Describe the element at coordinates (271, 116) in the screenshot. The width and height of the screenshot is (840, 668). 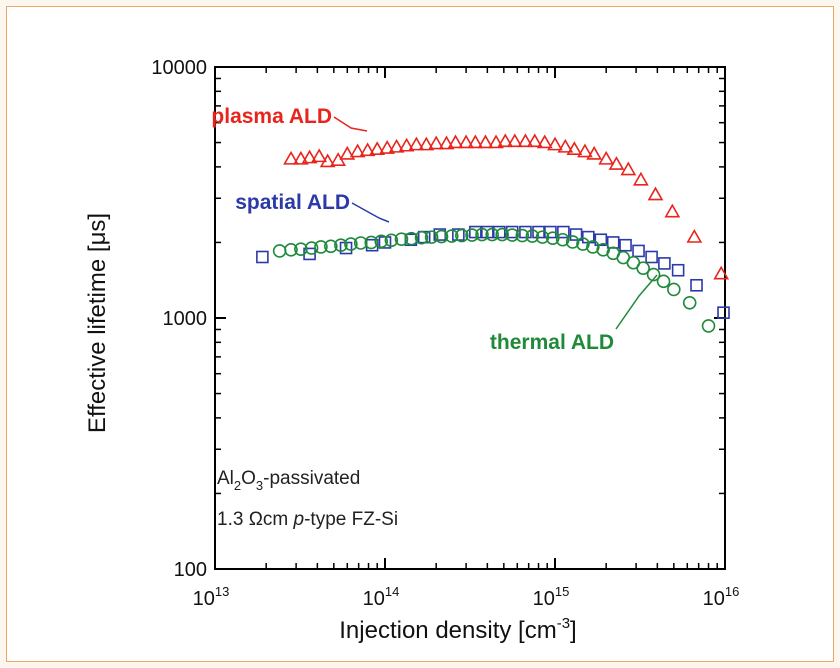
I see `annotation-plasma-label: plasma ALD` at that location.